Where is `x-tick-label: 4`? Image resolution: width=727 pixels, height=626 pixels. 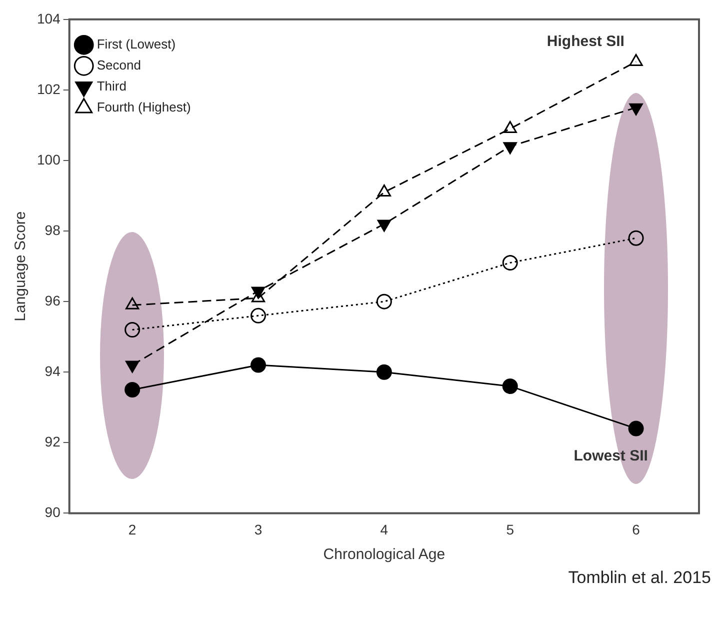
x-tick-label: 4 is located at coordinates (384, 529).